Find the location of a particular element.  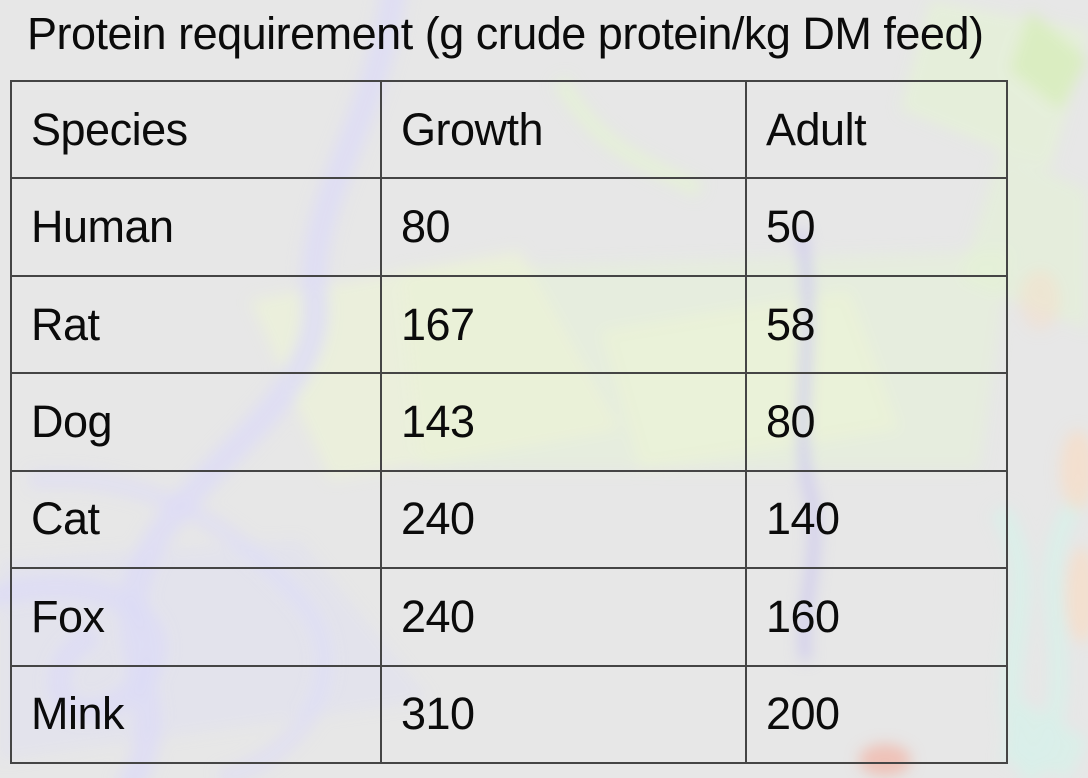

cell-growth: 80 is located at coordinates (563, 227).